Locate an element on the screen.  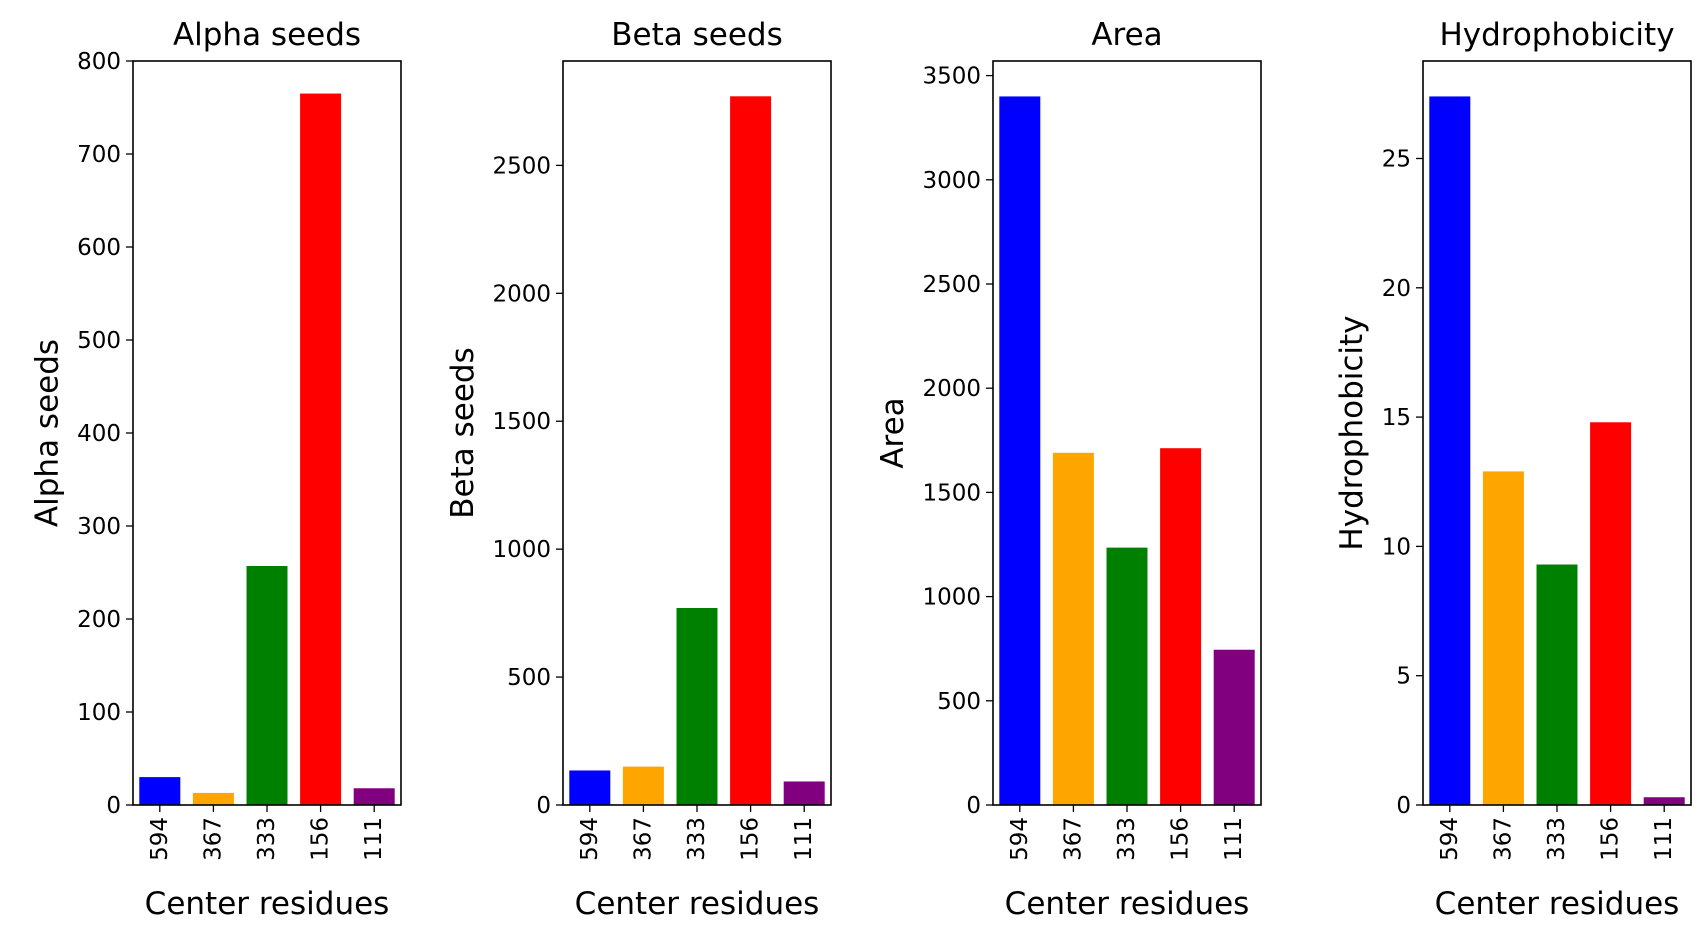
chart-title: Hydrophobicity is located at coordinates (1556, 35).